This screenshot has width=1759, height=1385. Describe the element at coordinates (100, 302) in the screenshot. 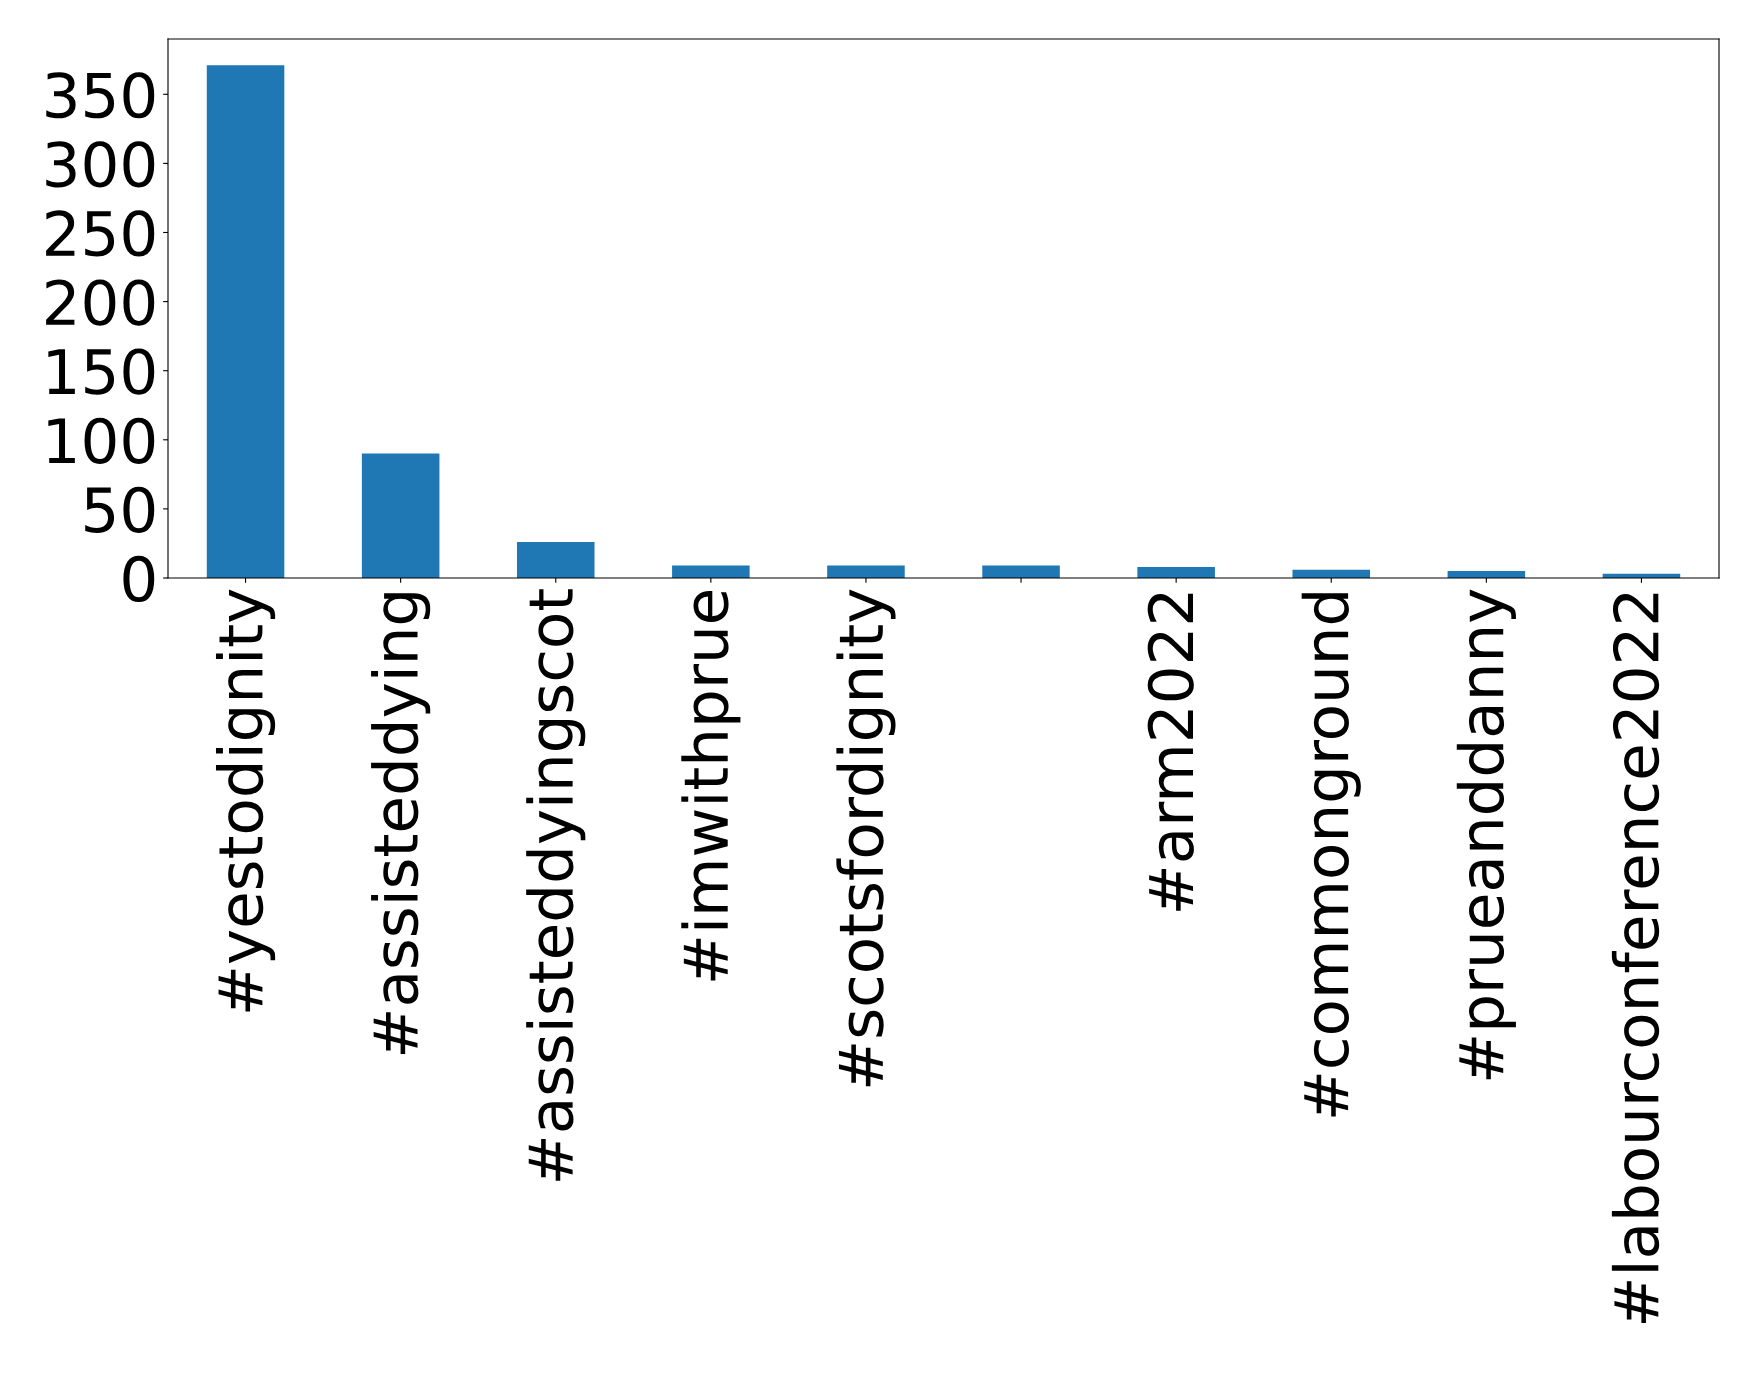

I see `y-tick-label: 200` at that location.